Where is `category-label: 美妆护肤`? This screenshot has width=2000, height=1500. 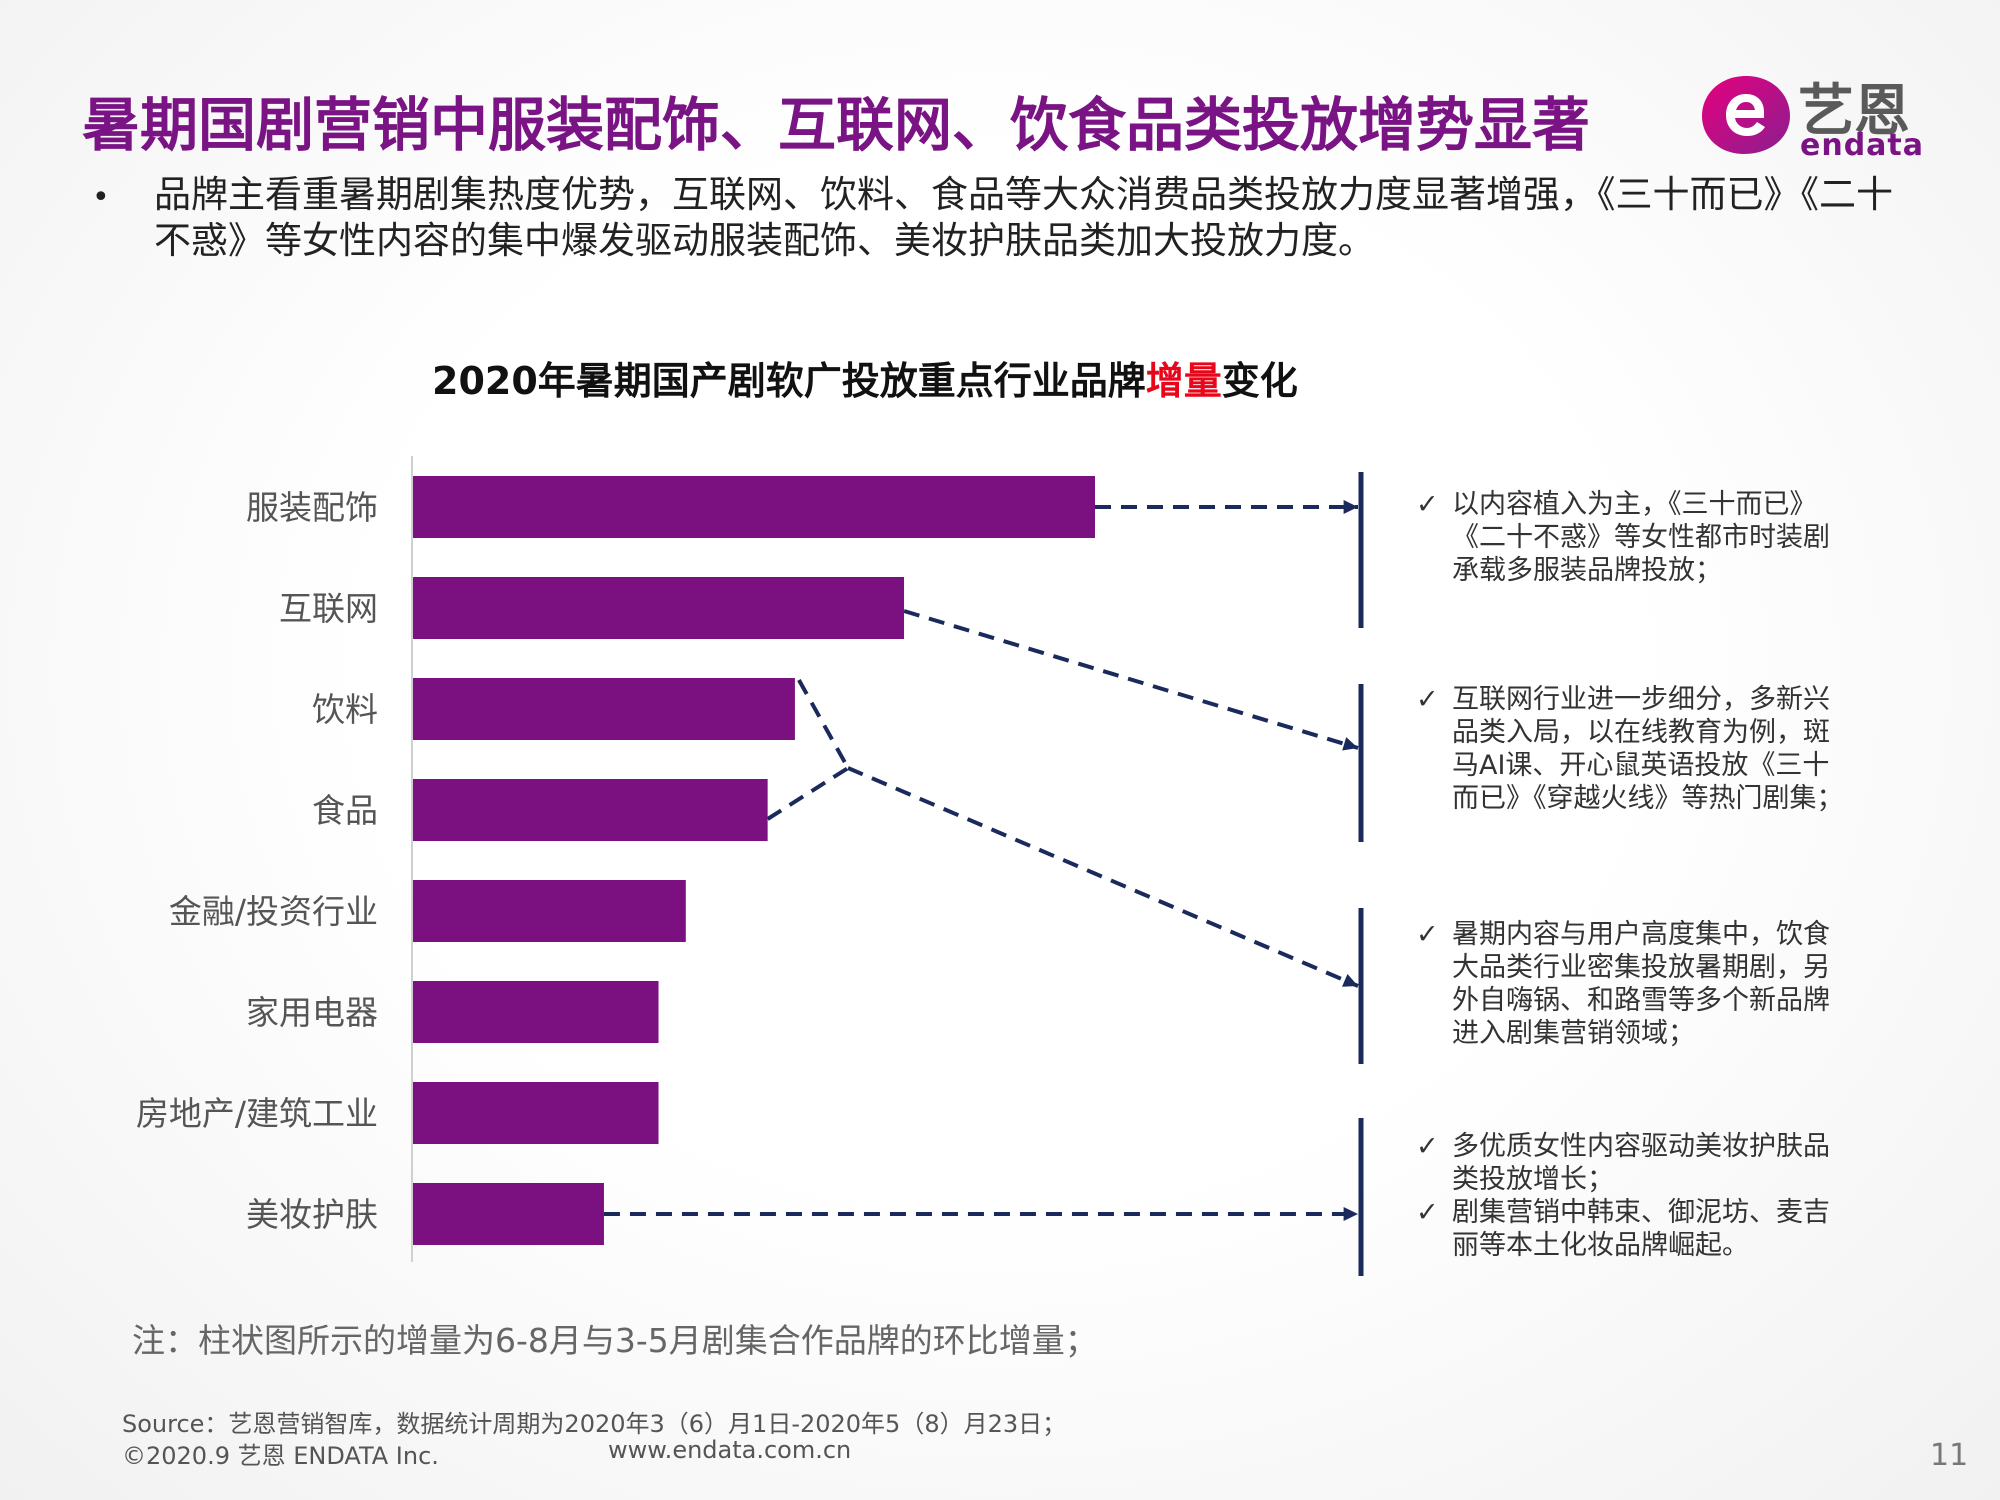
category-label: 美妆护肤 is located at coordinates (312, 1214).